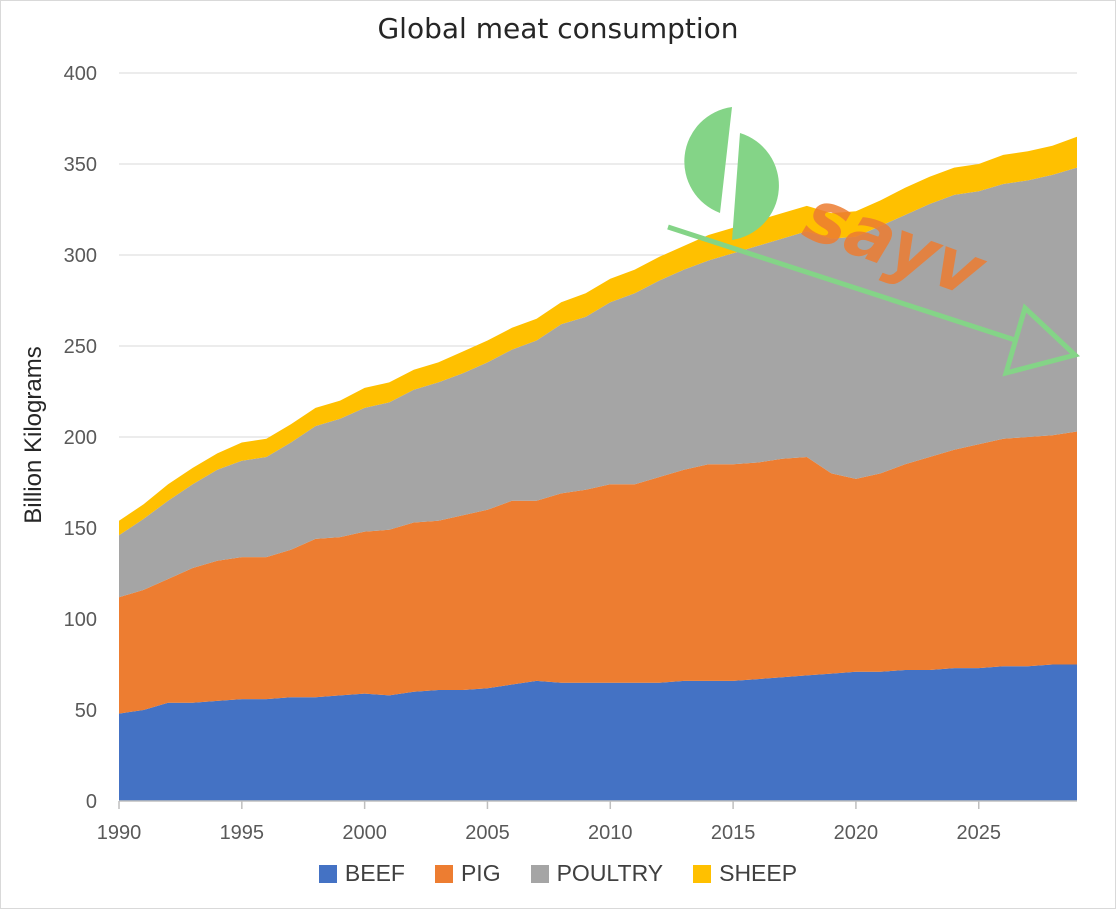  What do you see at coordinates (80, 74) in the screenshot?
I see `y-tick-label: 400` at bounding box center [80, 74].